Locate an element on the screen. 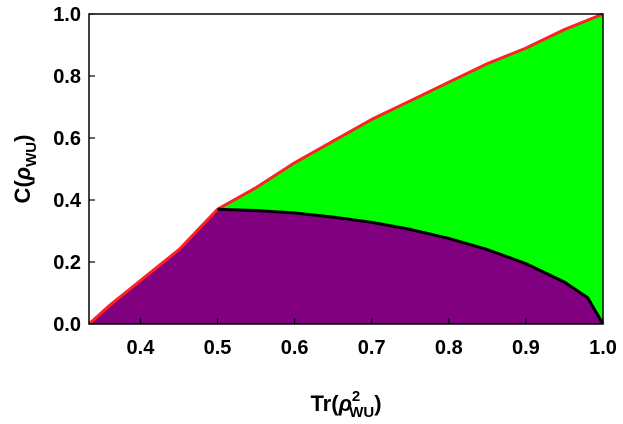  x-axis-title: Tr(ρ2 WU) is located at coordinates (345, 404).